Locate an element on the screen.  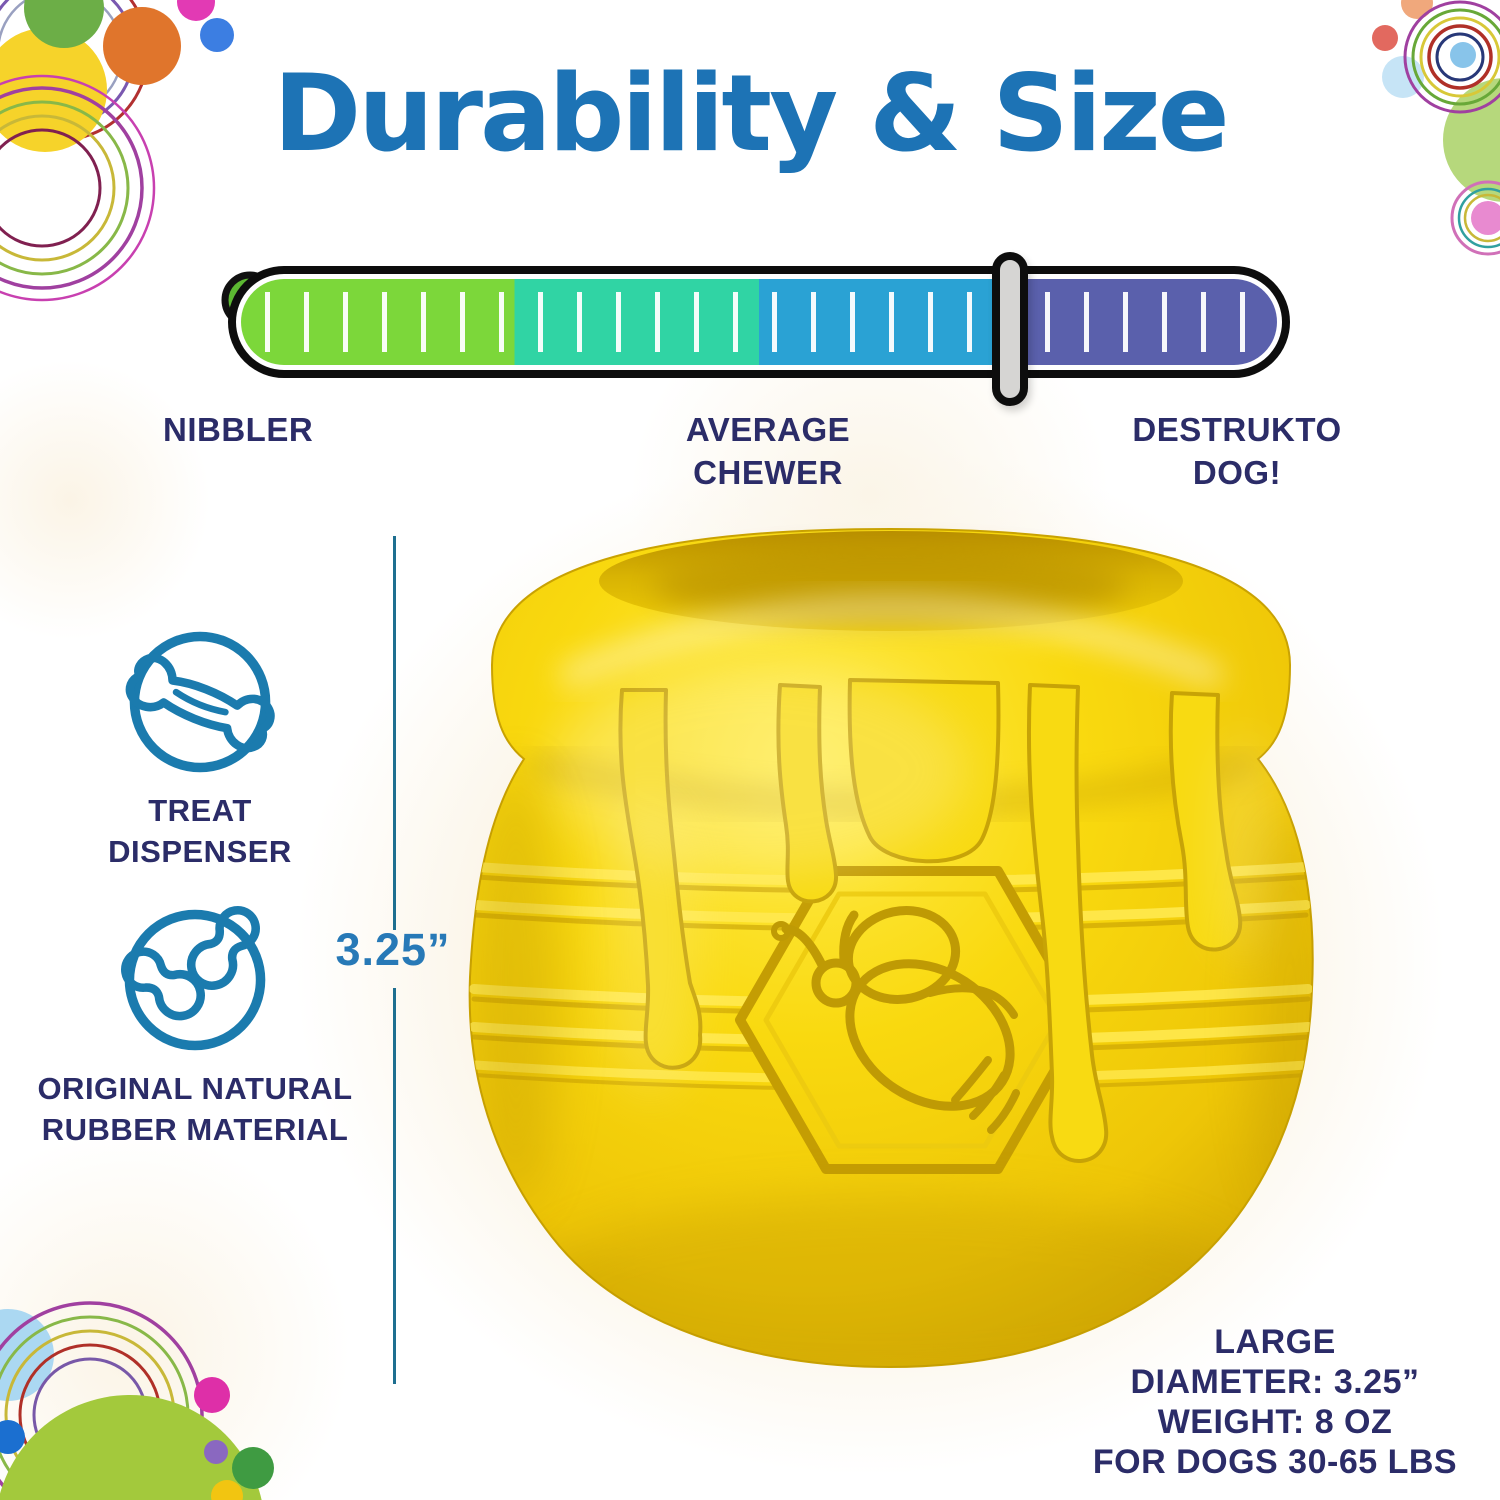
durability-meter-ticks is located at coordinates (759, 322).